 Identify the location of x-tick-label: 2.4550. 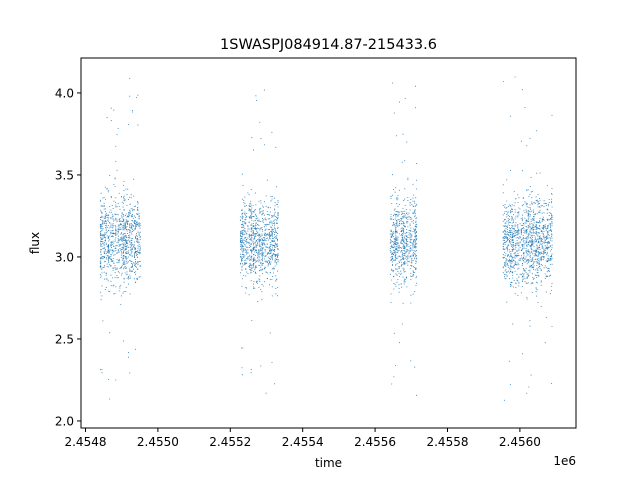
(158, 442).